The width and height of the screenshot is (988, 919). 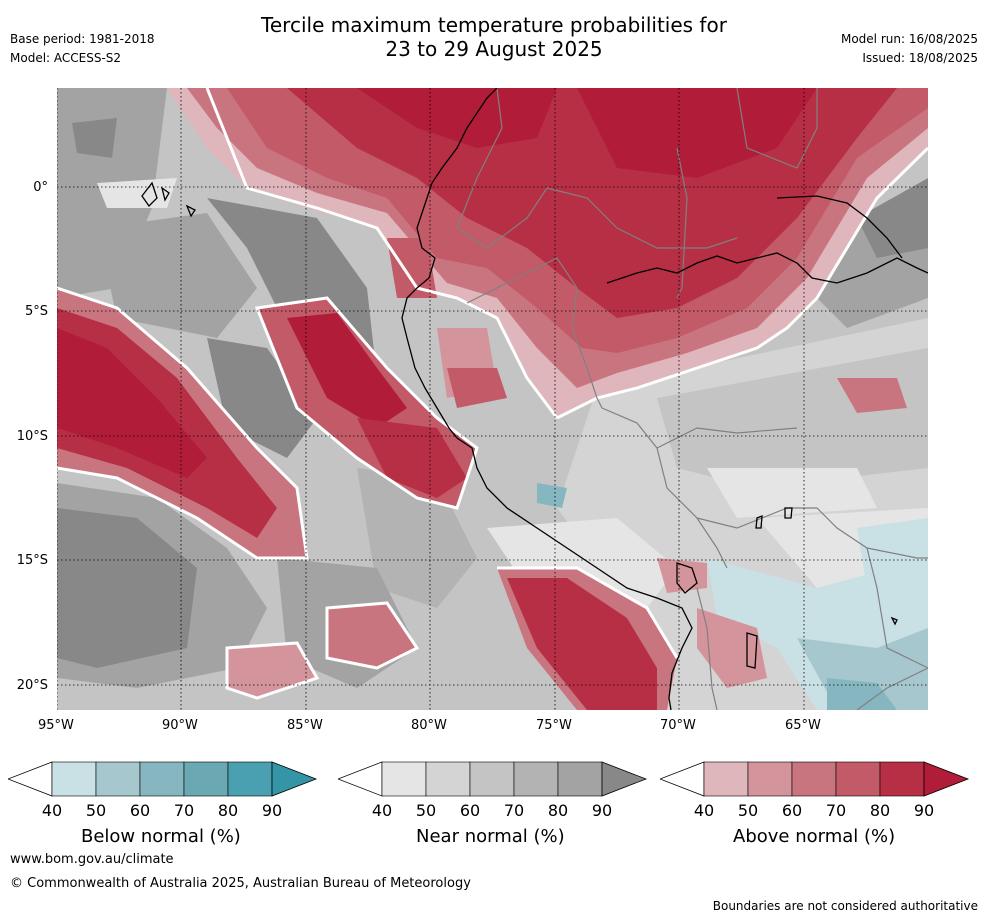 I want to click on lon-label-70w: 70°W, so click(x=678, y=725).